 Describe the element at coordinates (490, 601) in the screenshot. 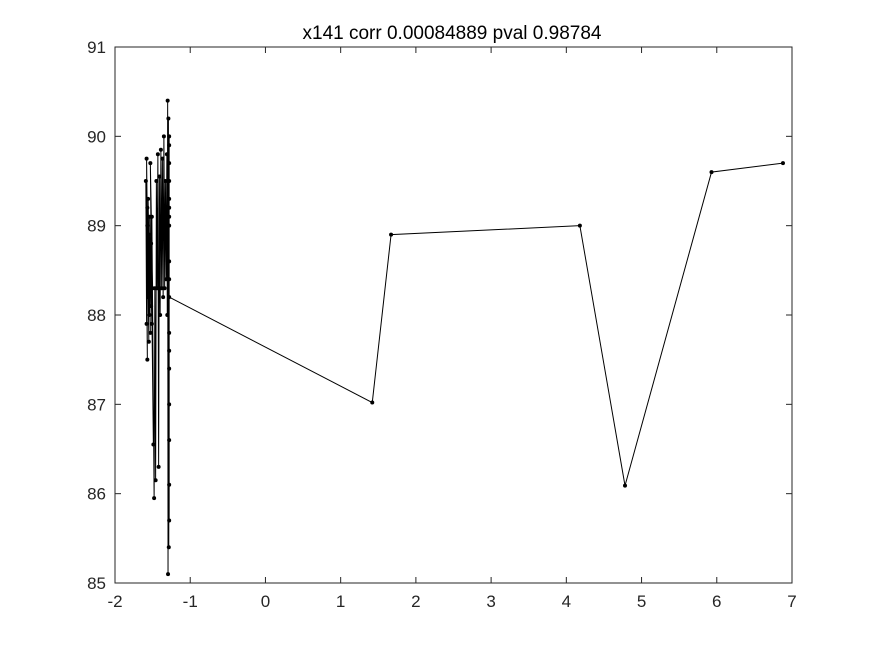

I see `x-tick-label: 3` at that location.